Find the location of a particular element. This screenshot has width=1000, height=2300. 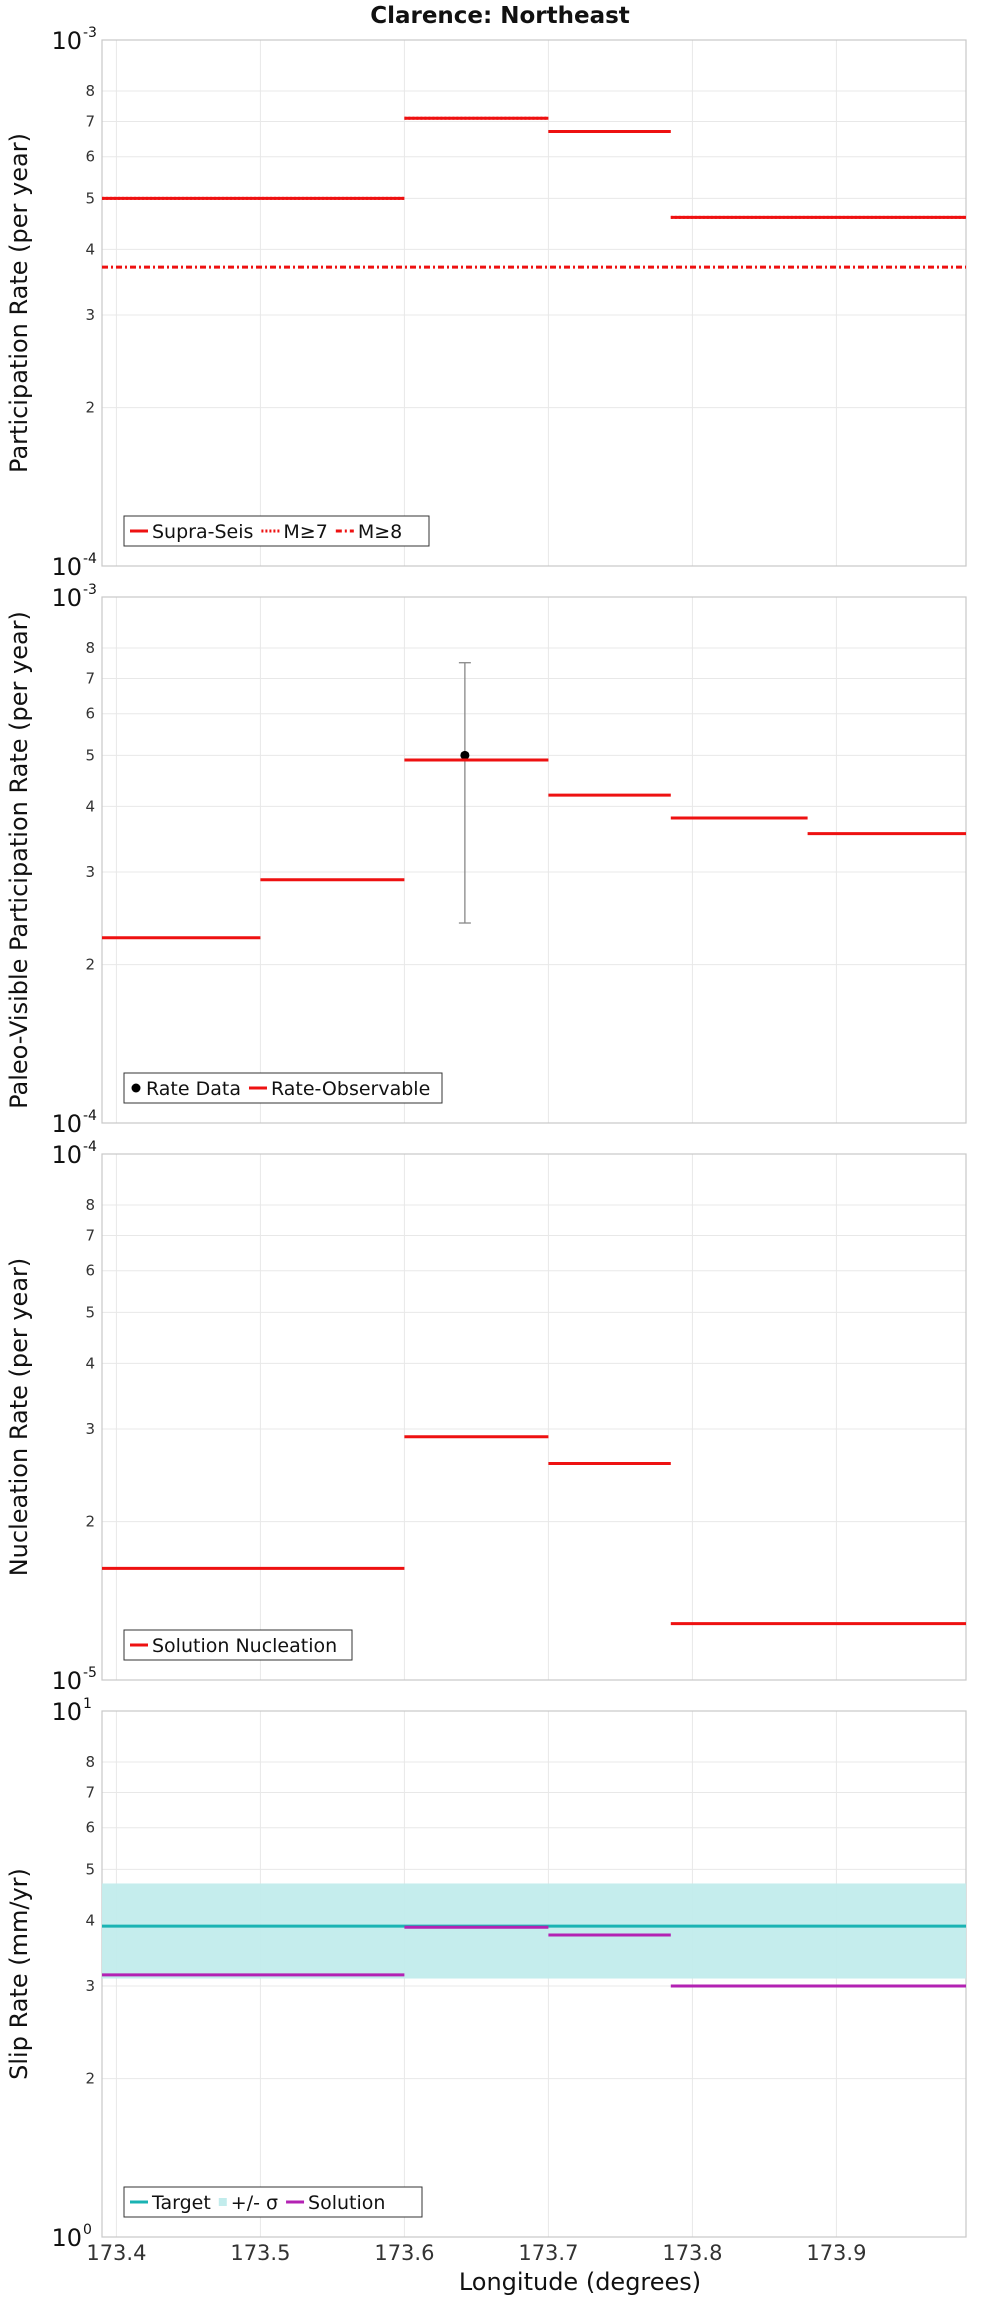

legend-label: Supra-Seis is located at coordinates (202, 532).